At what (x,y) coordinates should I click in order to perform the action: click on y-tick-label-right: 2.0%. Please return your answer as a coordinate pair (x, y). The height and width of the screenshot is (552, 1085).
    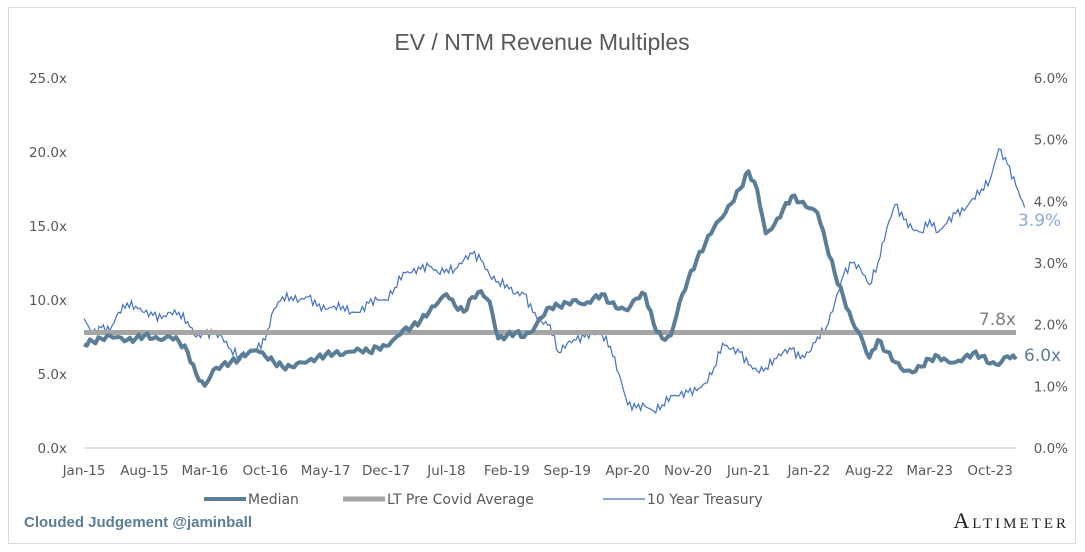
    Looking at the image, I should click on (1051, 326).